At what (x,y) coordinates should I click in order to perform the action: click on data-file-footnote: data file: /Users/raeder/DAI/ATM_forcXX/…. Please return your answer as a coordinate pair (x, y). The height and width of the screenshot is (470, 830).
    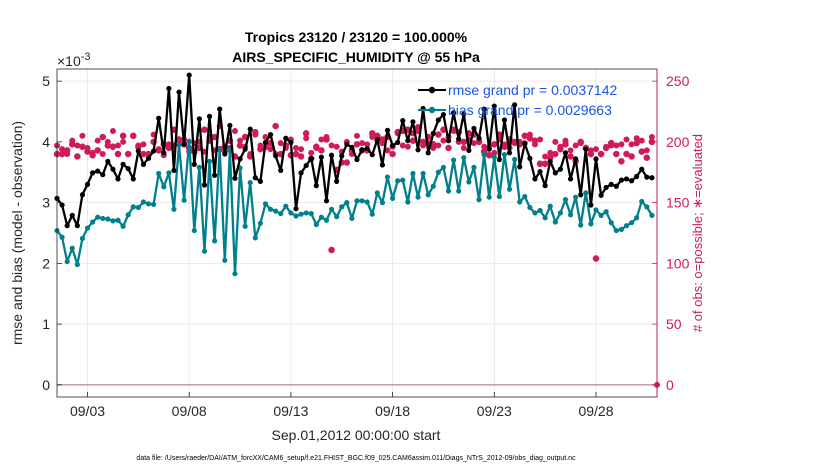
    Looking at the image, I should click on (356, 458).